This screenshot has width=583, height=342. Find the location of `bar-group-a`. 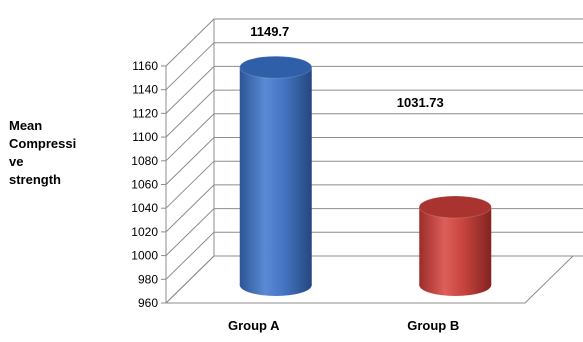

bar-group-a is located at coordinates (276, 175).